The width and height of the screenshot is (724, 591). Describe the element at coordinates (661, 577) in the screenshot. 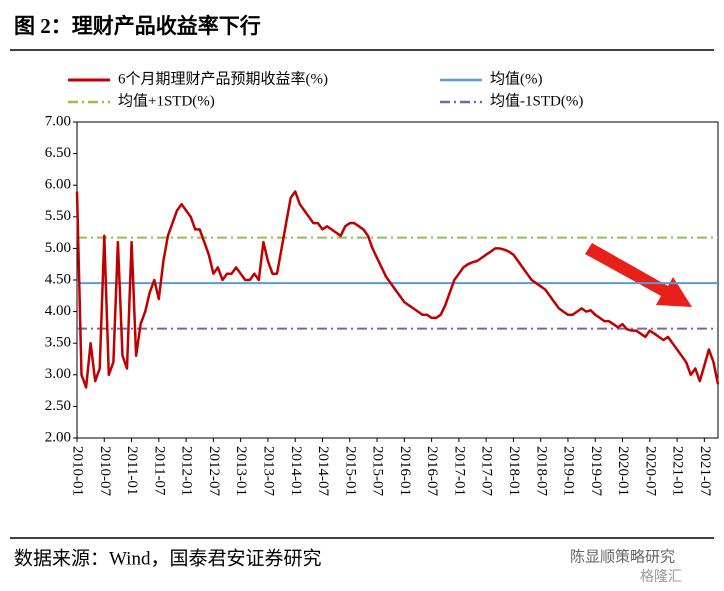

I see `watermark: 格隆汇` at that location.